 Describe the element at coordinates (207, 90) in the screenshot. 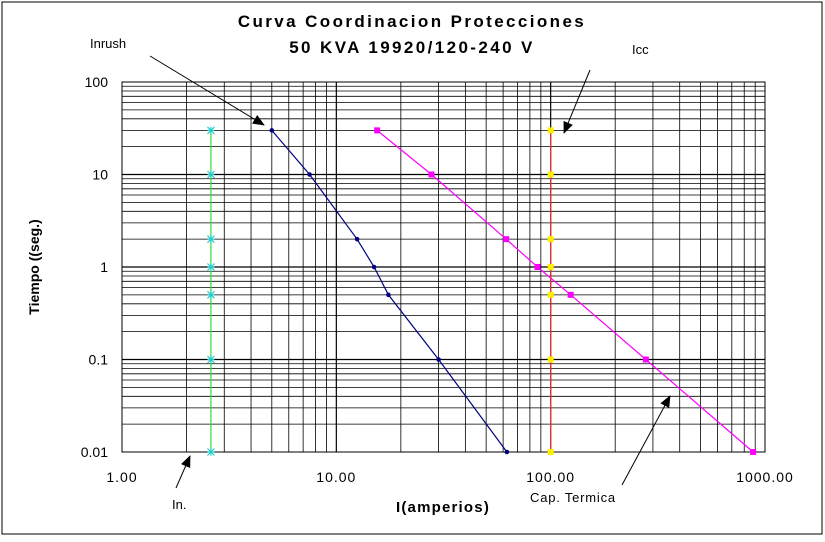

I see `annotation-inrush-arrow` at that location.